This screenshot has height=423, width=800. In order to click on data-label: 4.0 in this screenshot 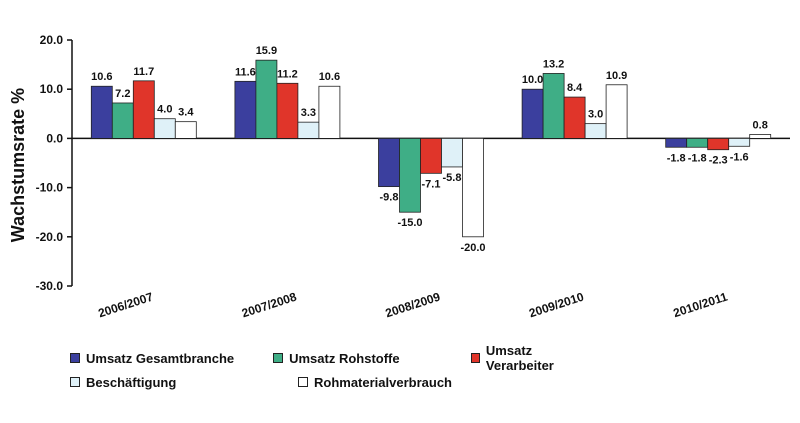, I will do `click(164, 110)`.